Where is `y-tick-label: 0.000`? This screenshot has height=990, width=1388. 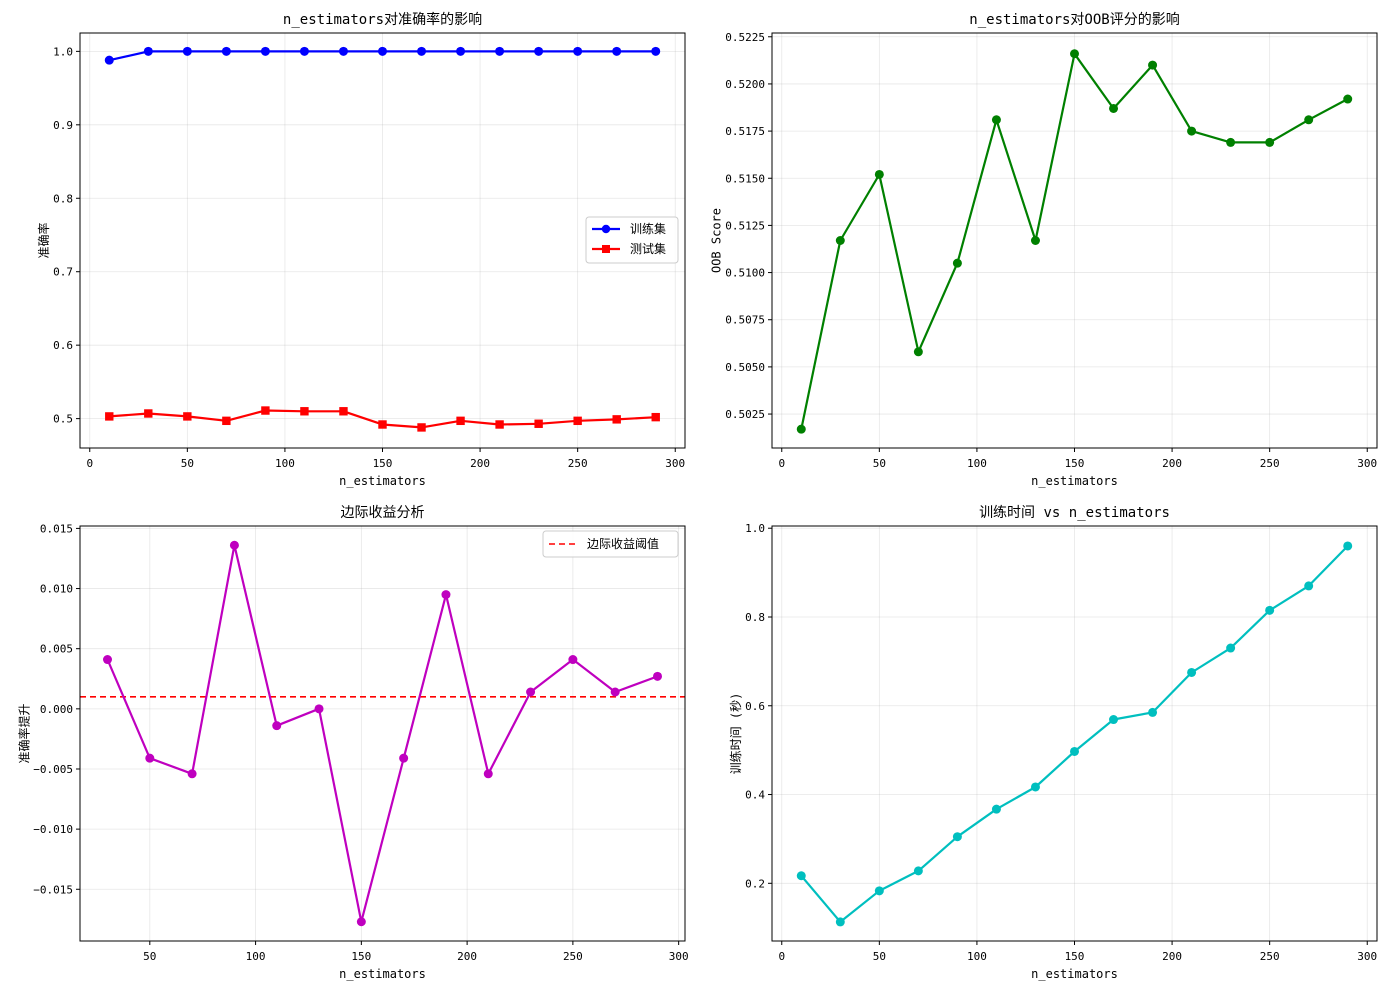
y-tick-label: 0.000 is located at coordinates (56, 709).